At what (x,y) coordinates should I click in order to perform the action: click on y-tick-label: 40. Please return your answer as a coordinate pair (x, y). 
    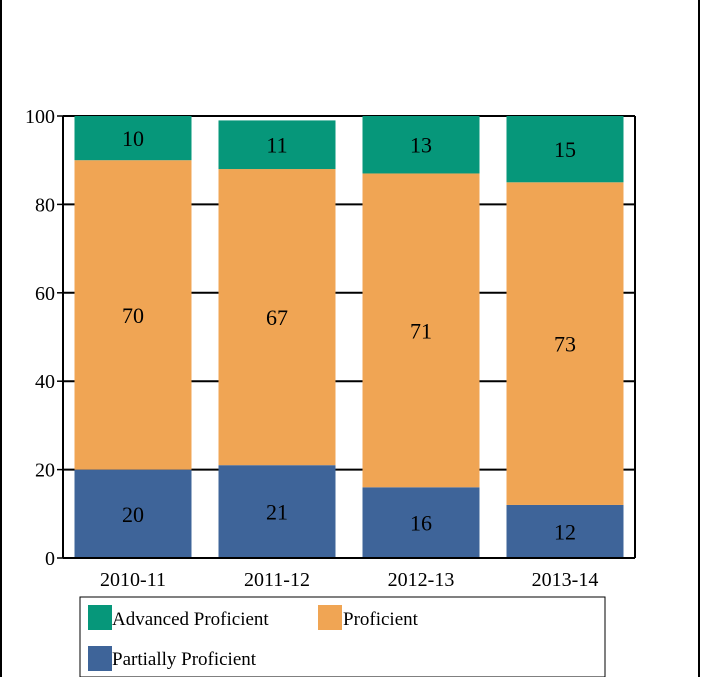
    Looking at the image, I should click on (45, 382).